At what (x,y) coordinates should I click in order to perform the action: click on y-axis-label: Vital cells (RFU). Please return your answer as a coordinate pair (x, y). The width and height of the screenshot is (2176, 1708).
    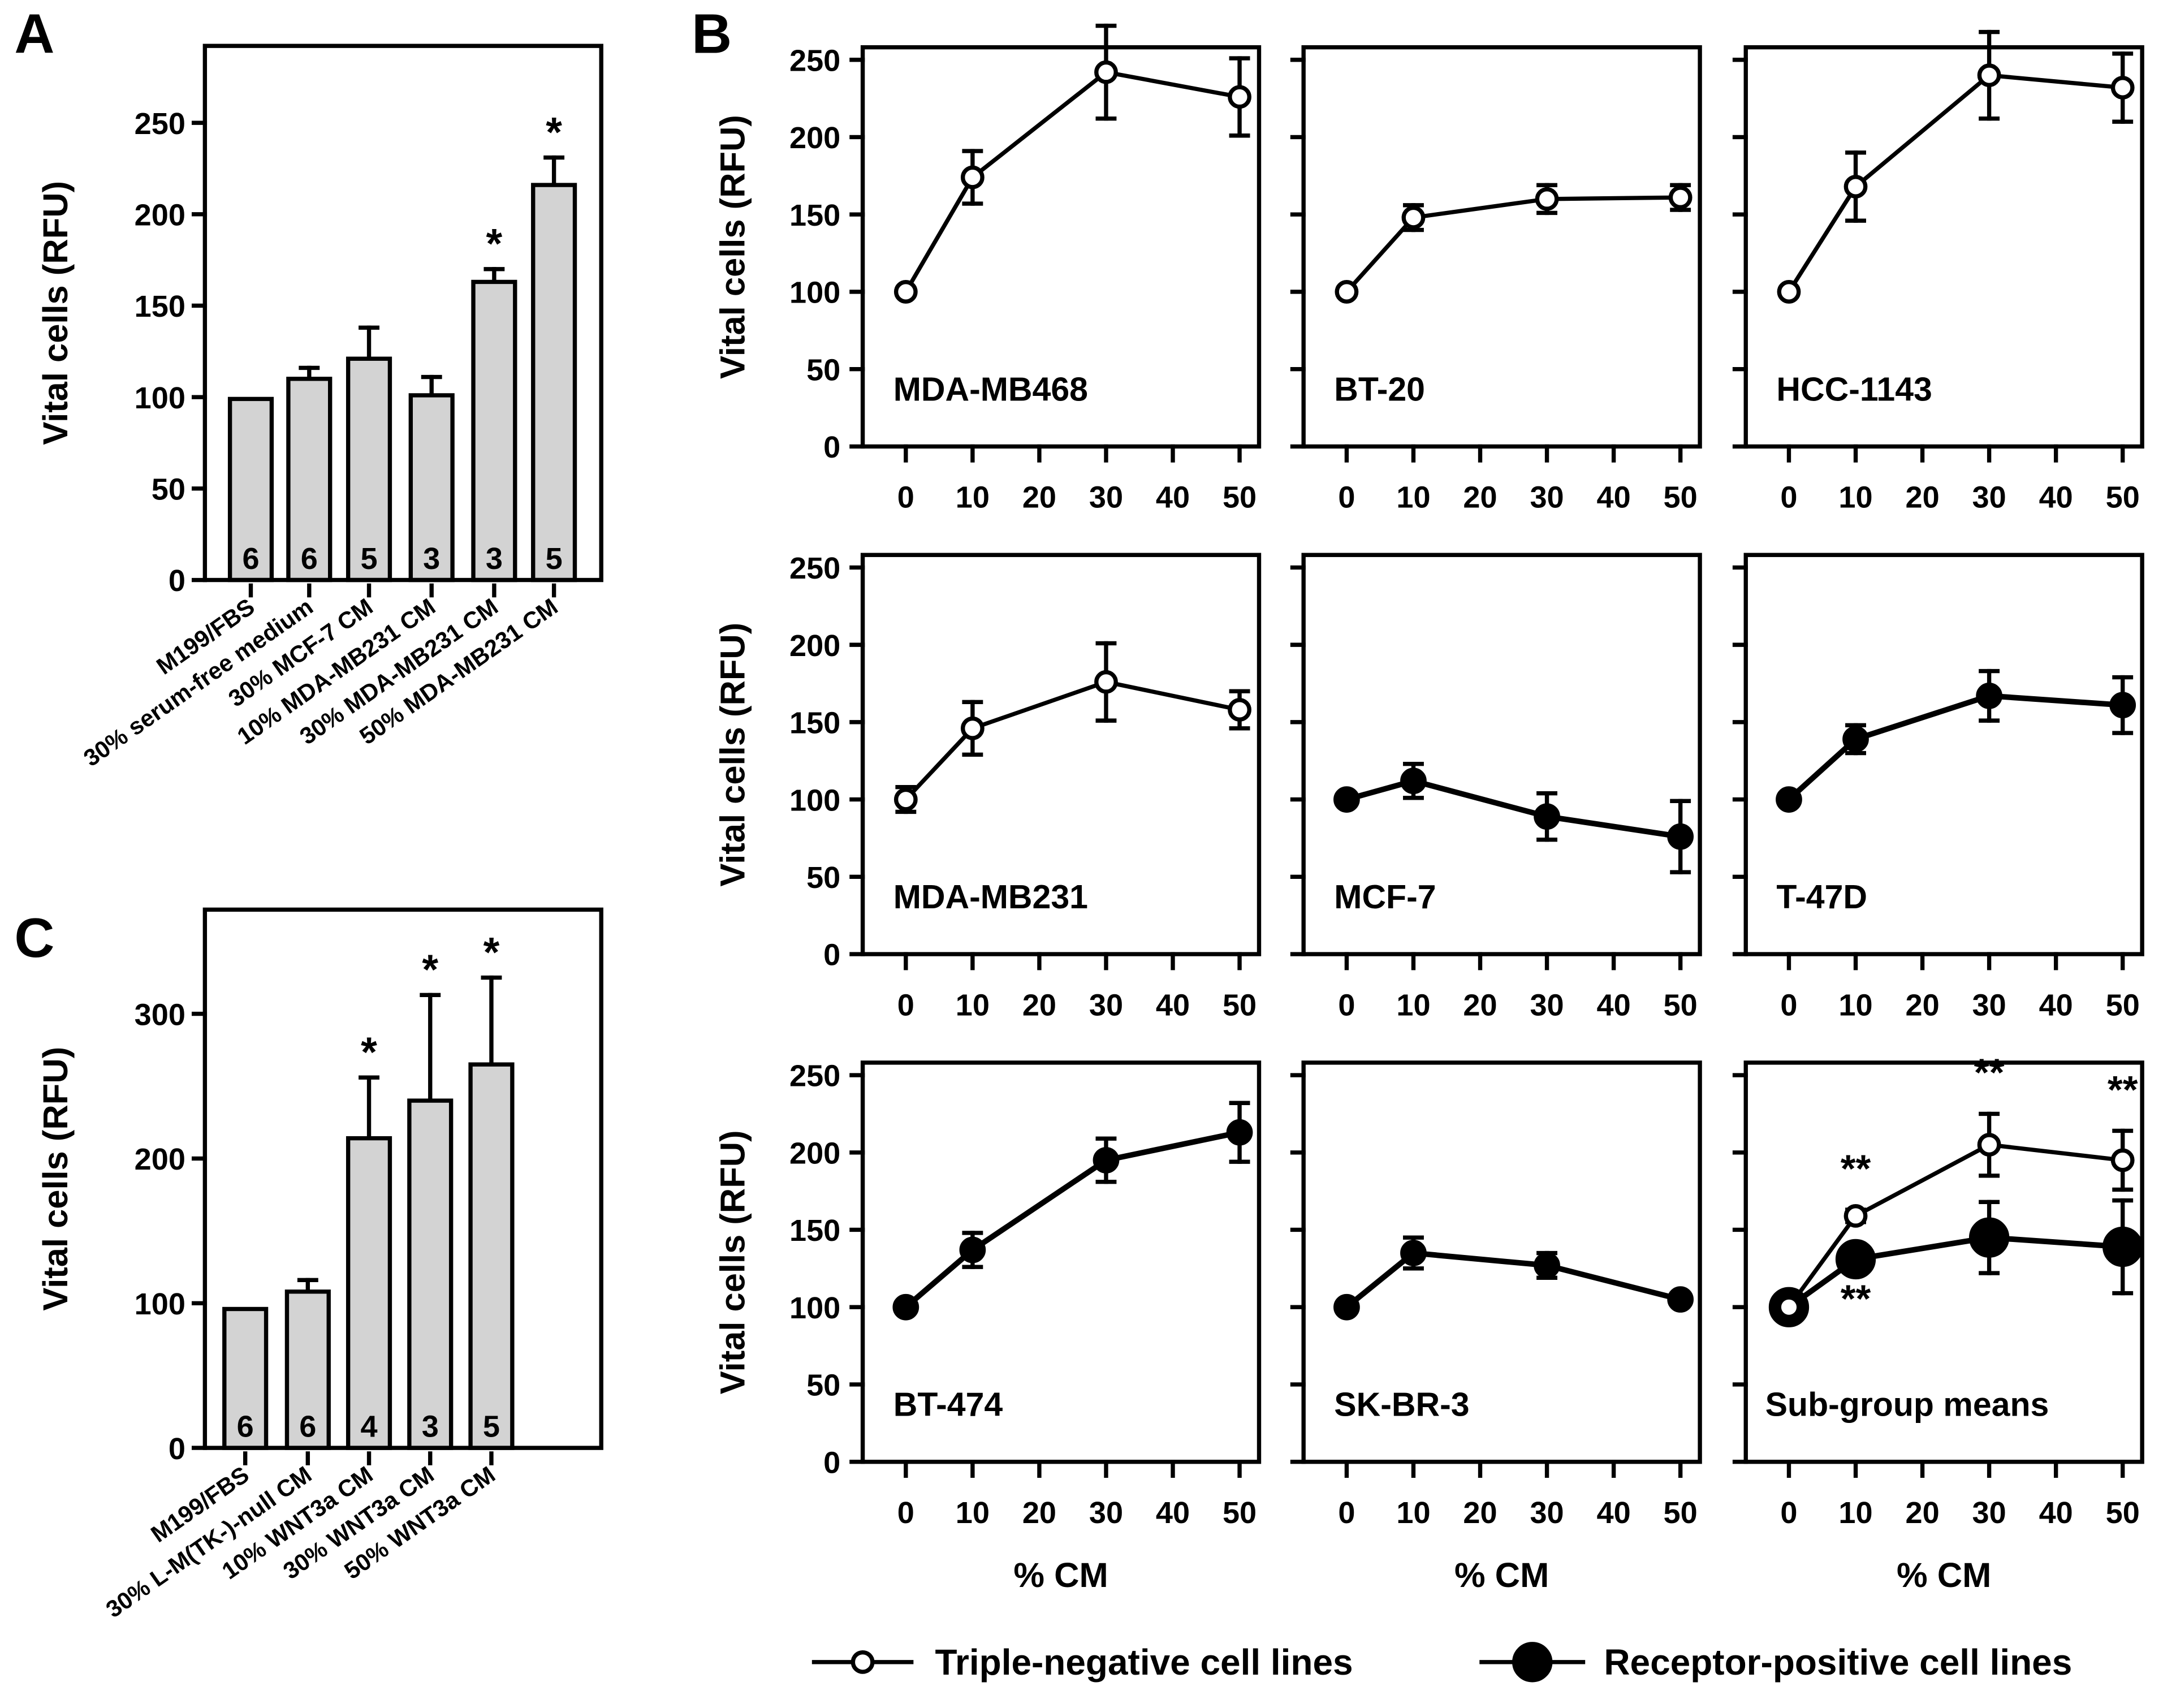
    Looking at the image, I should click on (733, 755).